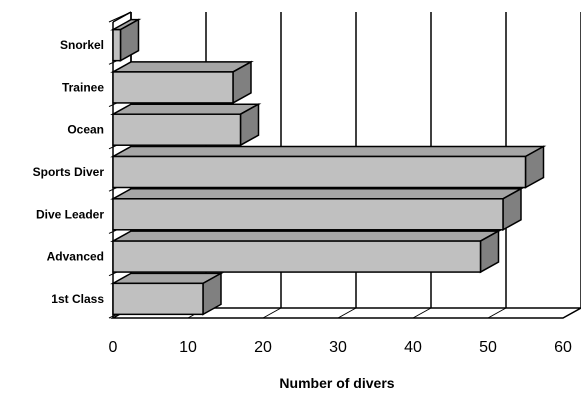 The image size is (581, 394). I want to click on x-tick-labels: 0 10 20 30 40 50 60, so click(340, 347).